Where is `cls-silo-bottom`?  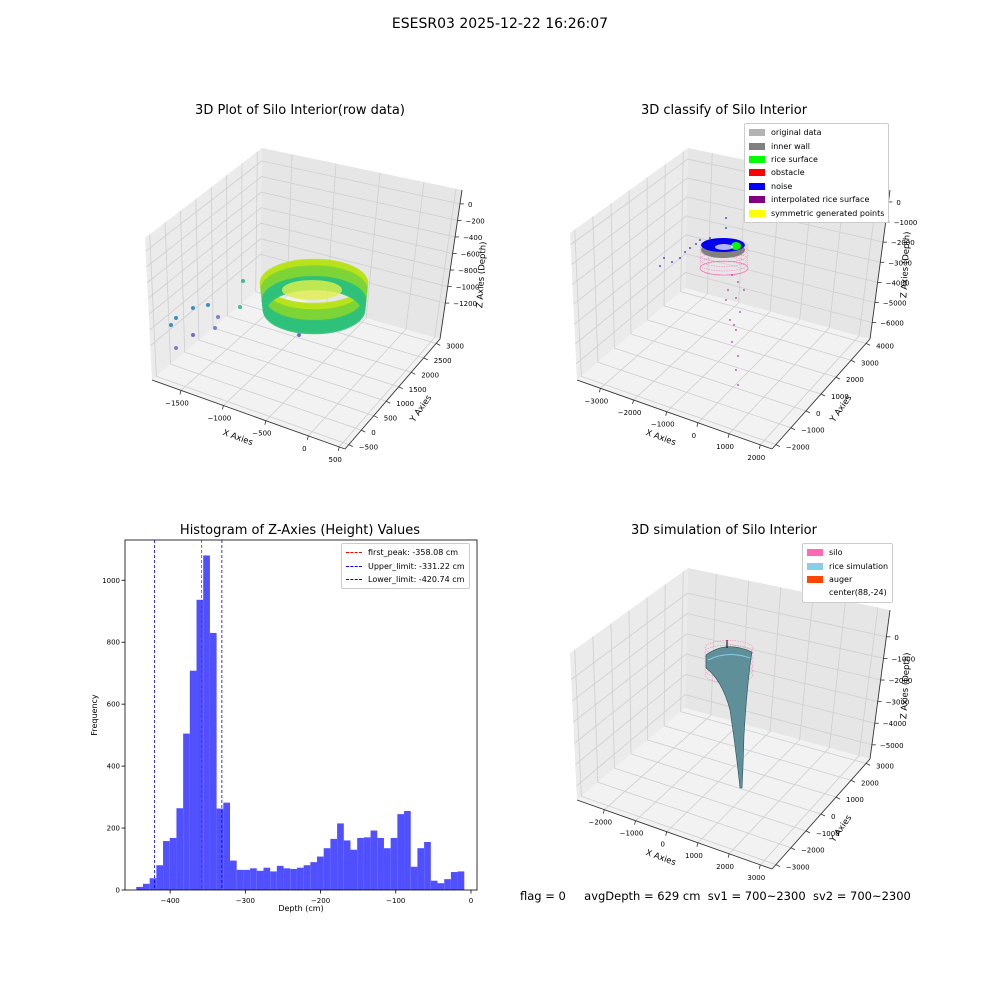 cls-silo-bottom is located at coordinates (724, 268).